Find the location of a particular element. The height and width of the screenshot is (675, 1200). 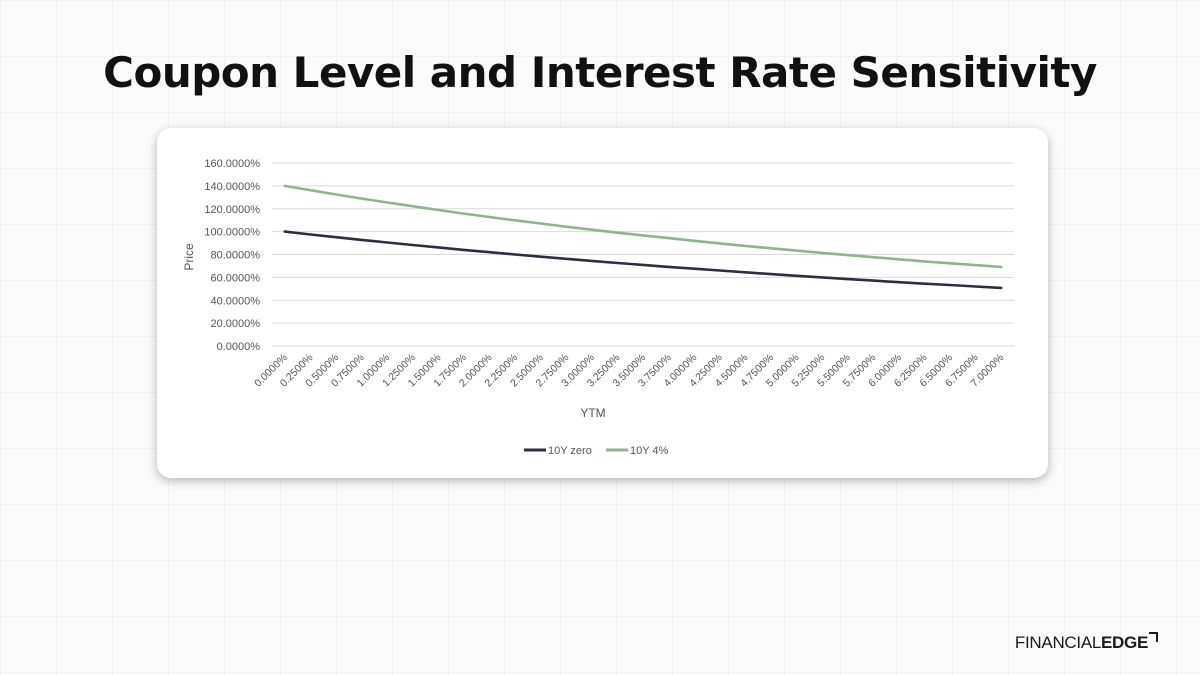

y-tick-label: 120.0000% is located at coordinates (232, 210).